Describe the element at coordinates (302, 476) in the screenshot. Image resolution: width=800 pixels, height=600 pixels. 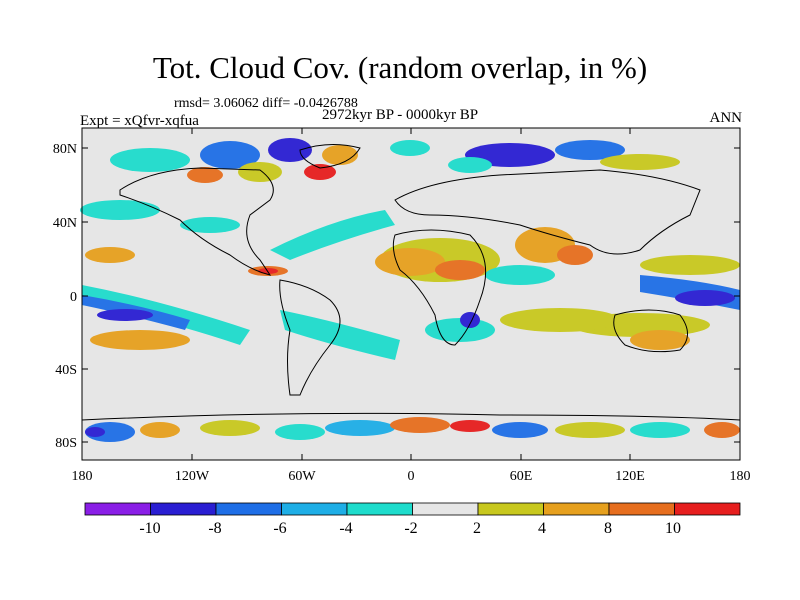
I see `lon-label-60w: 60W` at that location.